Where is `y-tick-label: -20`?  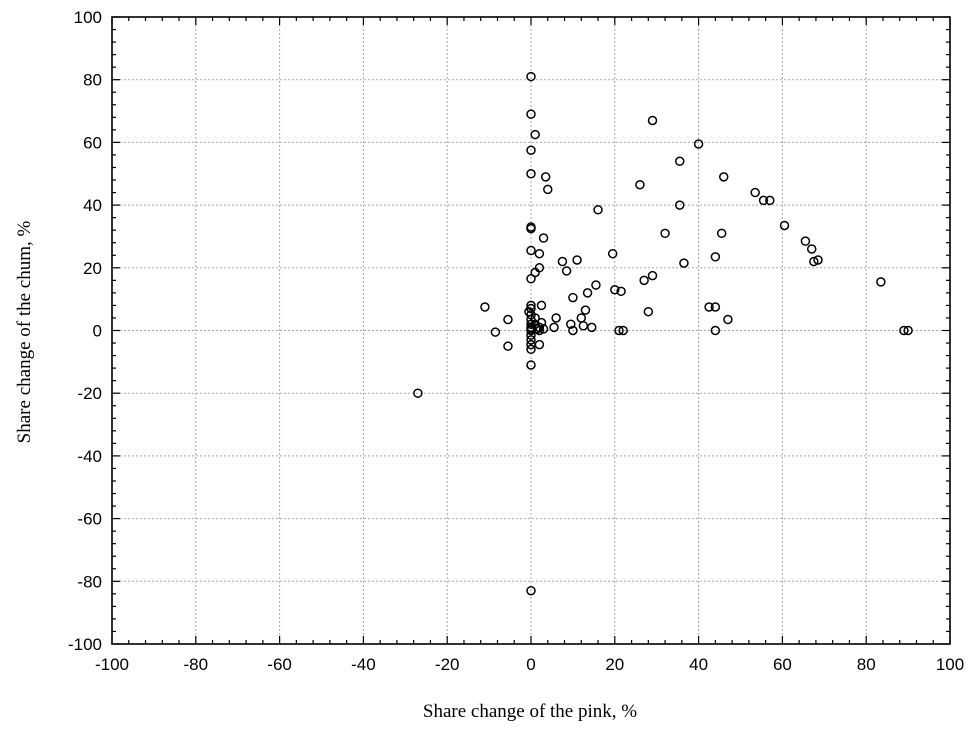 y-tick-label: -20 is located at coordinates (89, 393).